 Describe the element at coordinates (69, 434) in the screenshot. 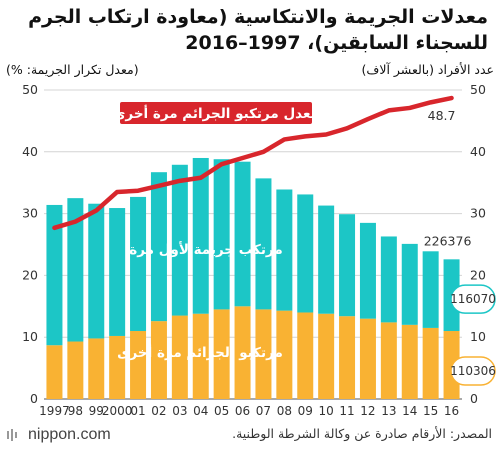

I see `brand-text: nippon.com` at that location.